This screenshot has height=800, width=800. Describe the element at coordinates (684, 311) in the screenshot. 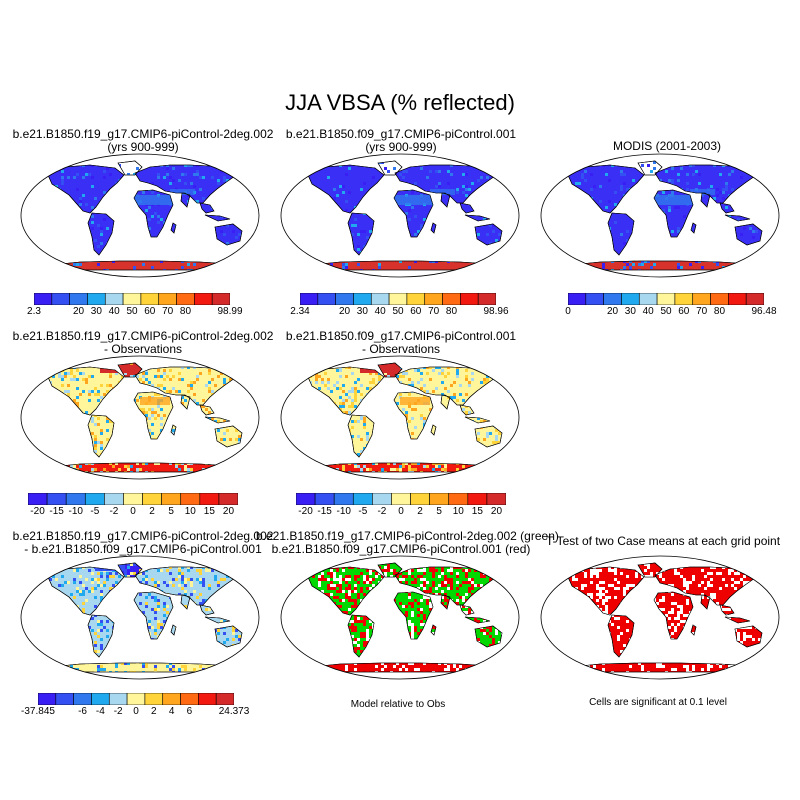

I see `colorbar-tick-label: 60` at that location.